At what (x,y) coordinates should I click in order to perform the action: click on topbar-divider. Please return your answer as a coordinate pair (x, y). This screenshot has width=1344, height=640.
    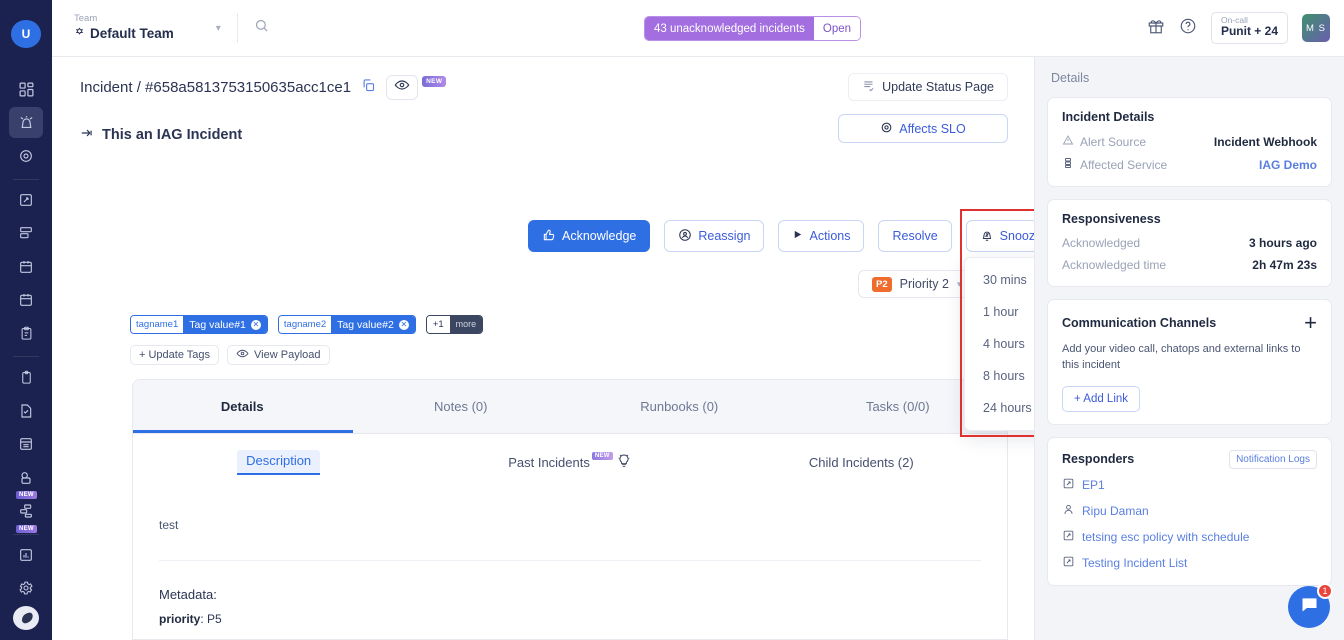
    Looking at the image, I should click on (237, 28).